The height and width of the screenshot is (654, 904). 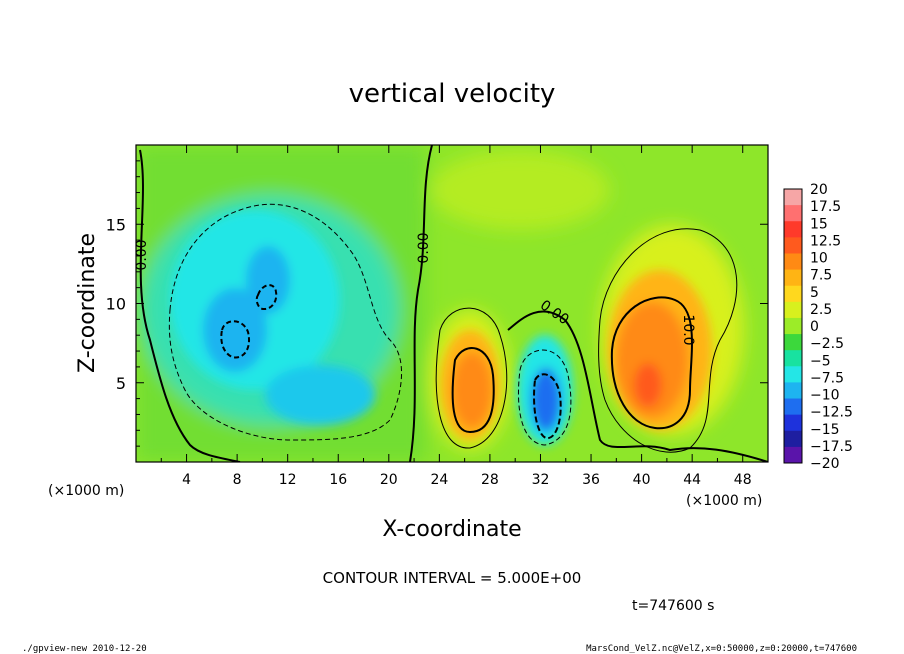 I want to click on colorbar-frame, so click(x=793, y=326).